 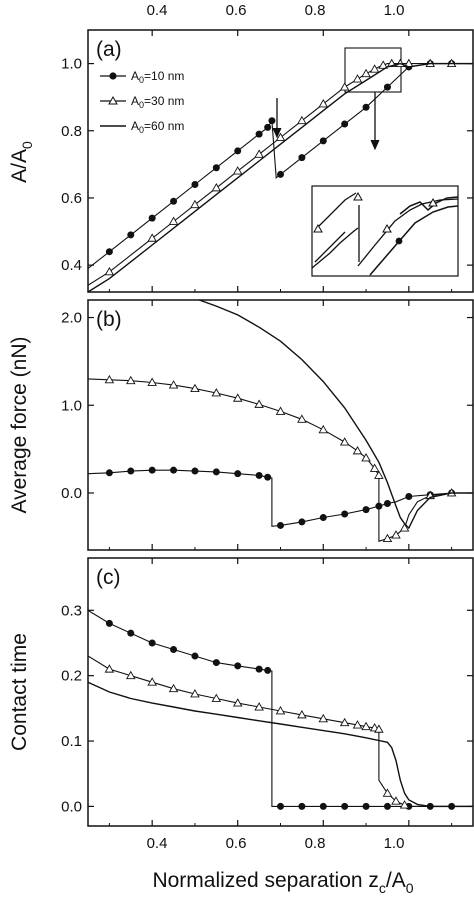 I want to click on xlabel-sub: c, so click(x=382, y=888).